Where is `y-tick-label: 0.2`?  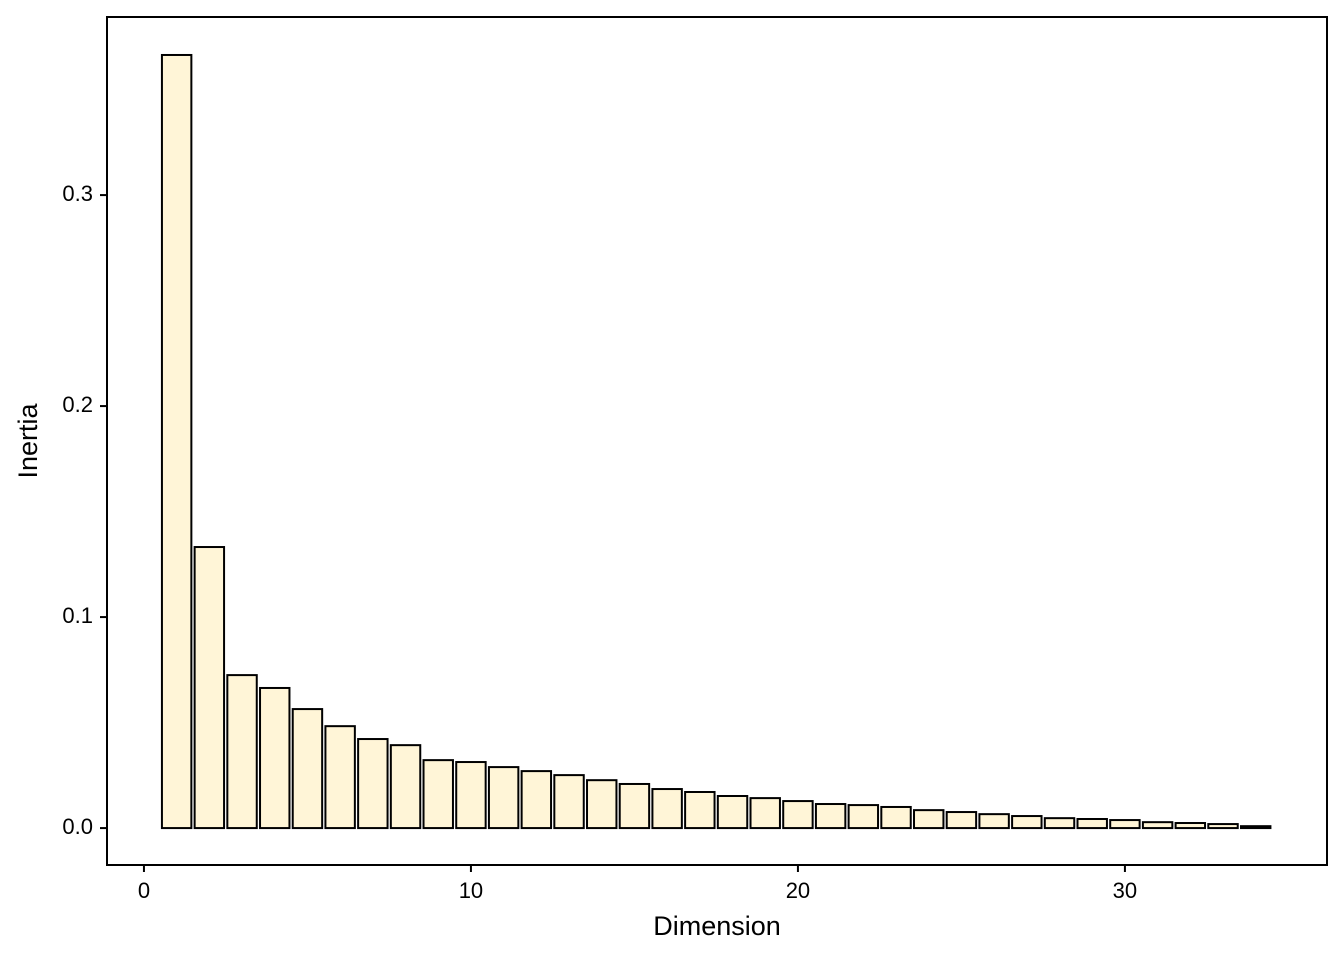 y-tick-label: 0.2 is located at coordinates (77, 404).